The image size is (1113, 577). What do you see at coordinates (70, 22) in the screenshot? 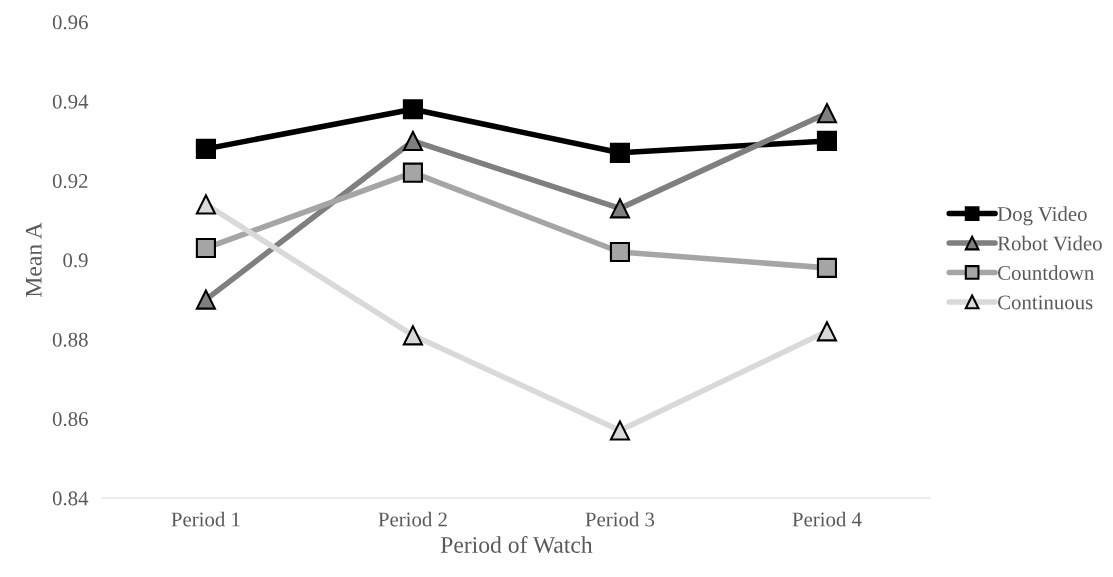
I see `y-tick-label: 0.96` at bounding box center [70, 22].